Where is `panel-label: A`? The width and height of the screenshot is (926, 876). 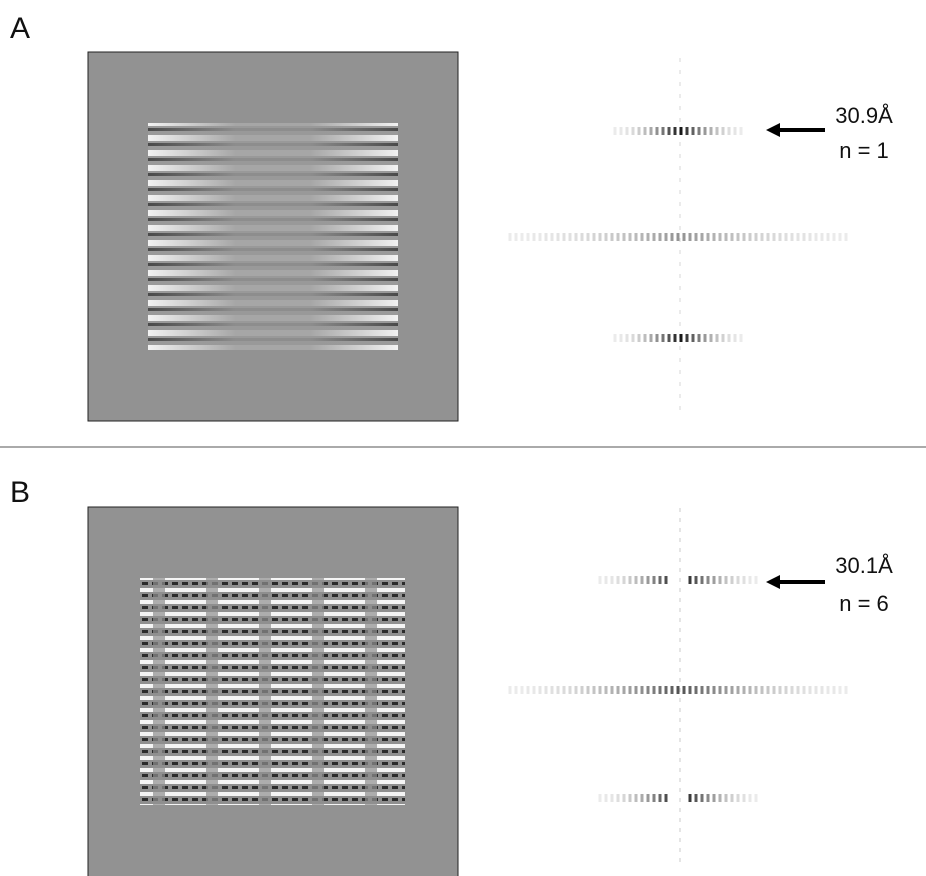 panel-label: A is located at coordinates (20, 28).